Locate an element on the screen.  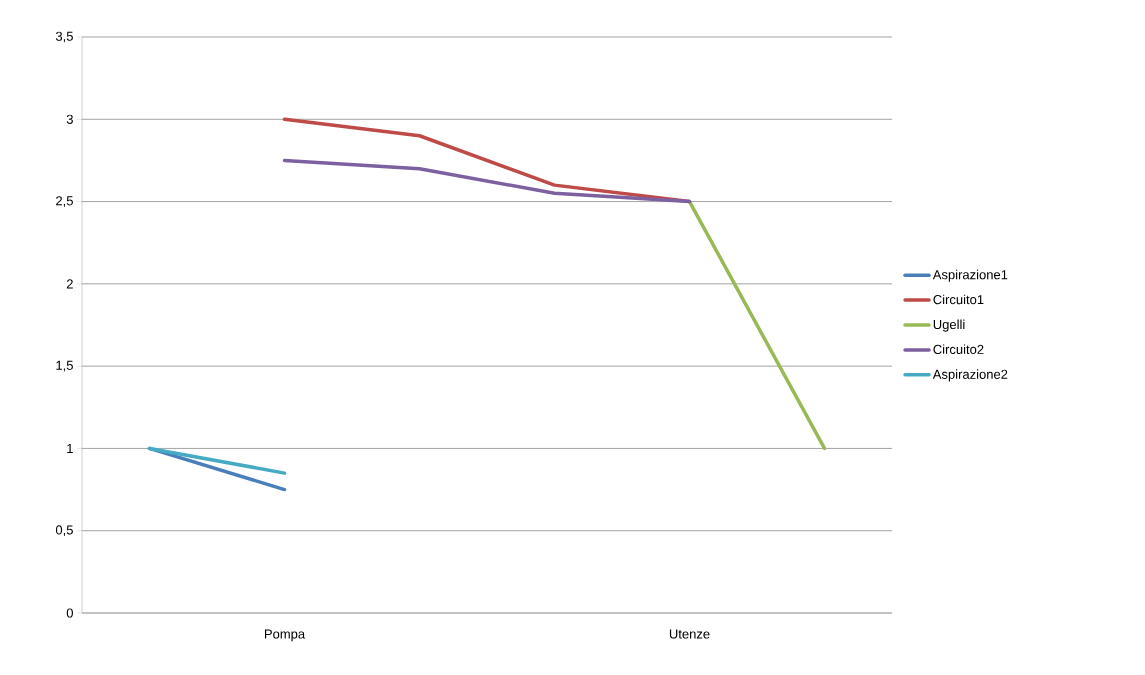
x-tick-label: Pompa is located at coordinates (285, 635).